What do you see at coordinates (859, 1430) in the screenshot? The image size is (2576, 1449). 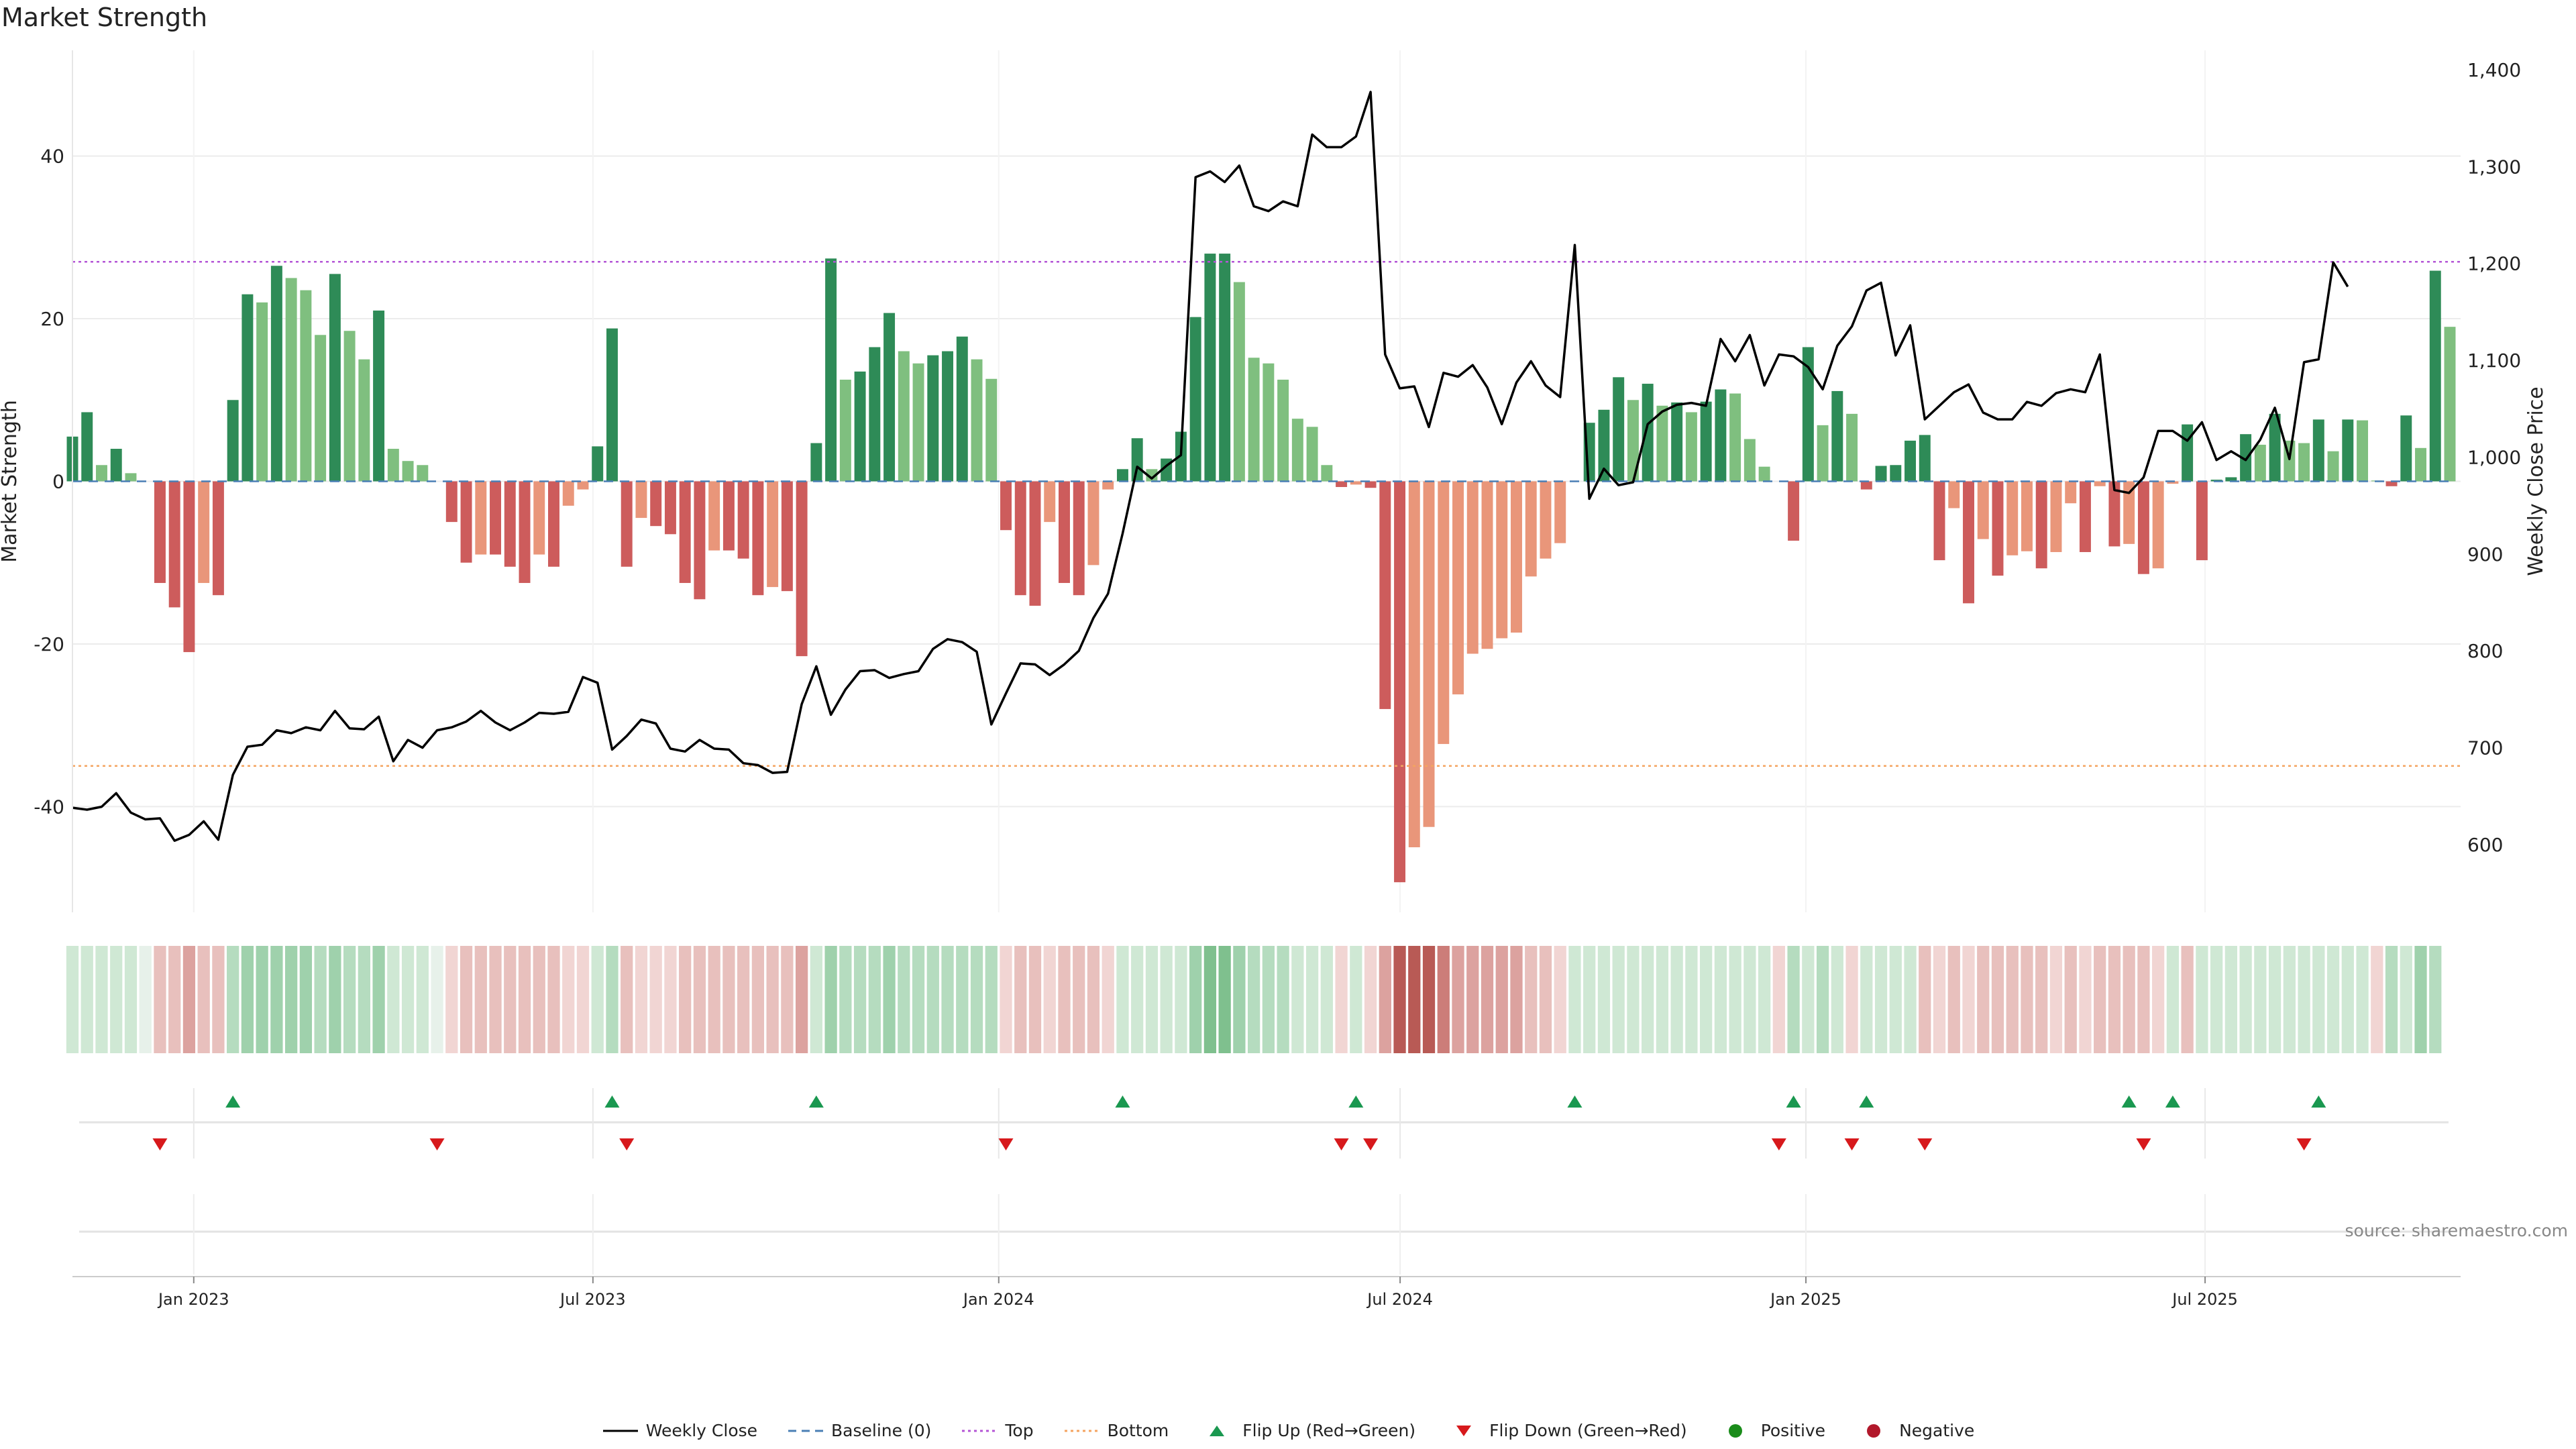 I see `legend-item: Baseline (0)` at bounding box center [859, 1430].